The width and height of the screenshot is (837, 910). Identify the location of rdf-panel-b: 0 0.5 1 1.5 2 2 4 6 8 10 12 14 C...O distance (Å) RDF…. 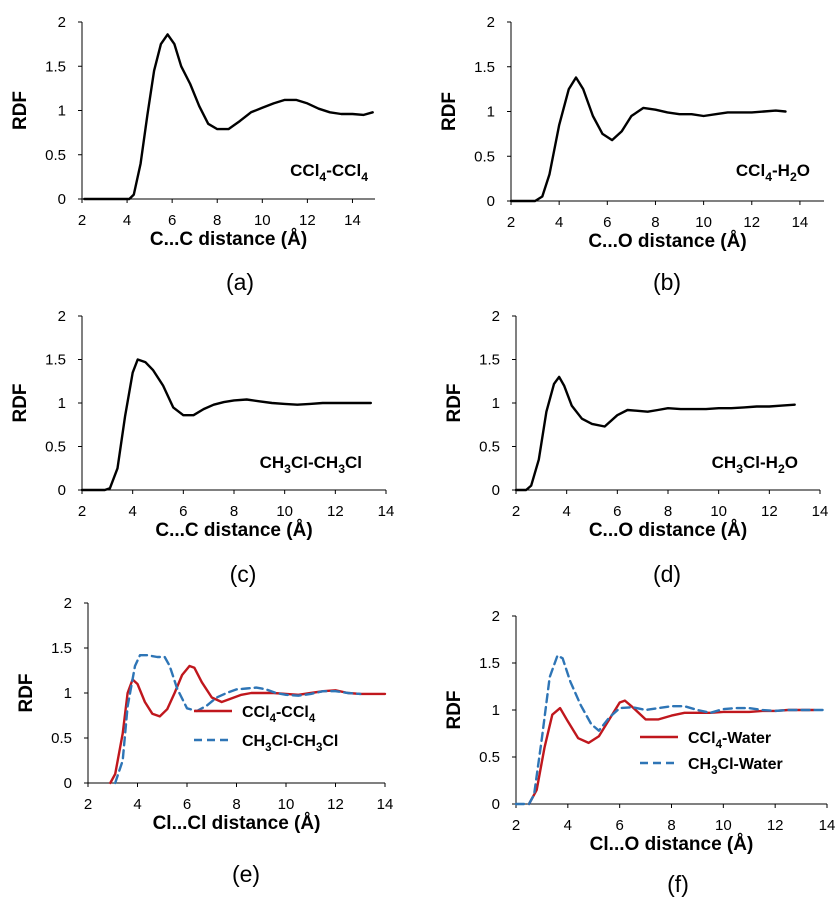
(631, 154).